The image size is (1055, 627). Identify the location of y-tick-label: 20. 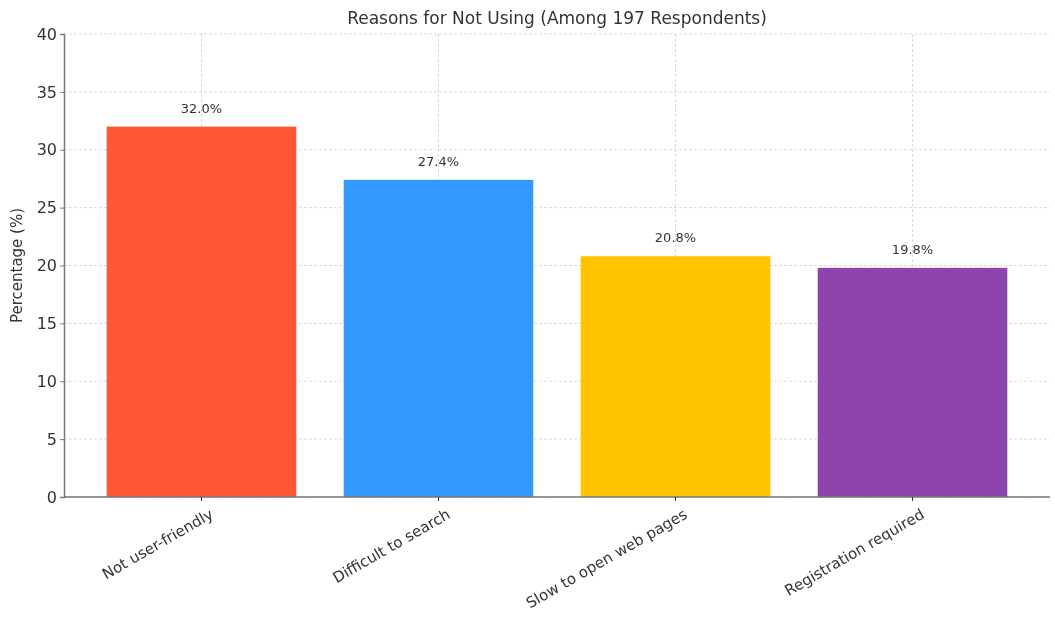
(46, 266).